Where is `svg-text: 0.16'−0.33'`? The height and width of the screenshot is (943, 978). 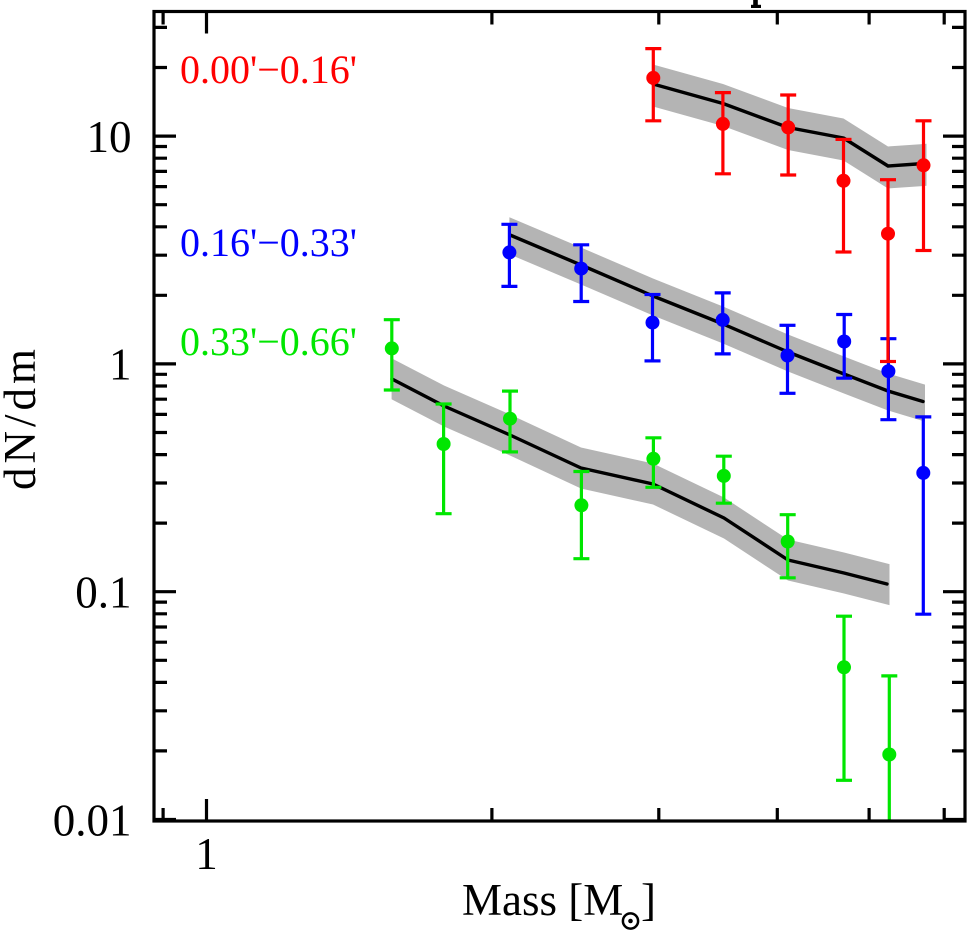 svg-text: 0.16'−0.33' is located at coordinates (268, 242).